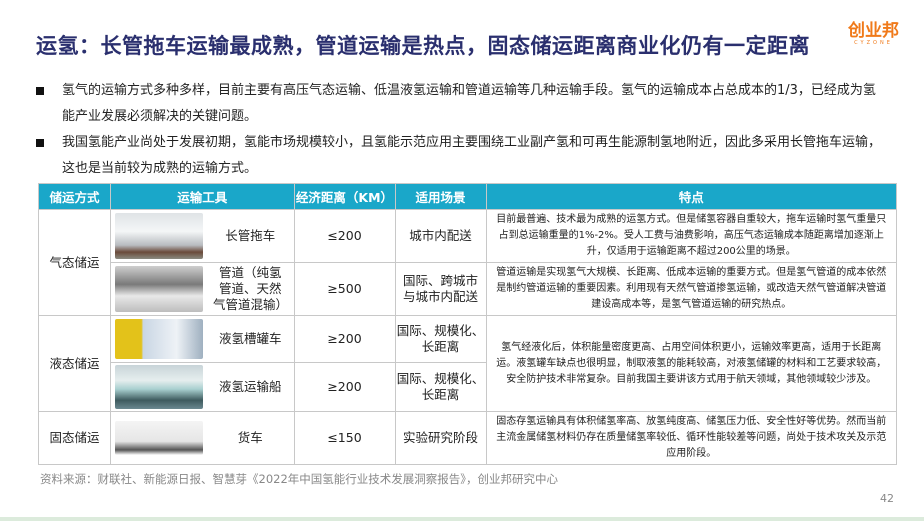 The image size is (924, 521). I want to click on header-cell: 适用场景, so click(440, 196).